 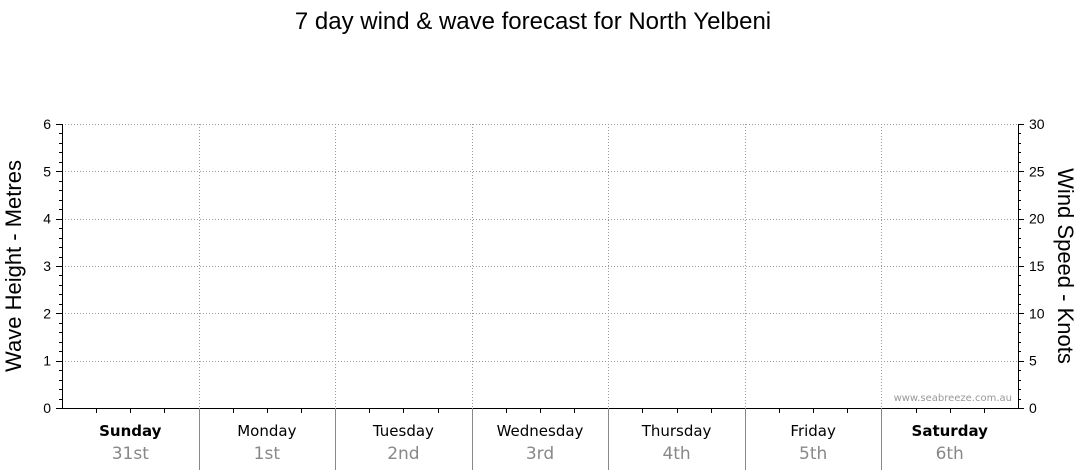 I want to click on day-name-label: Tuesday, so click(x=403, y=431).